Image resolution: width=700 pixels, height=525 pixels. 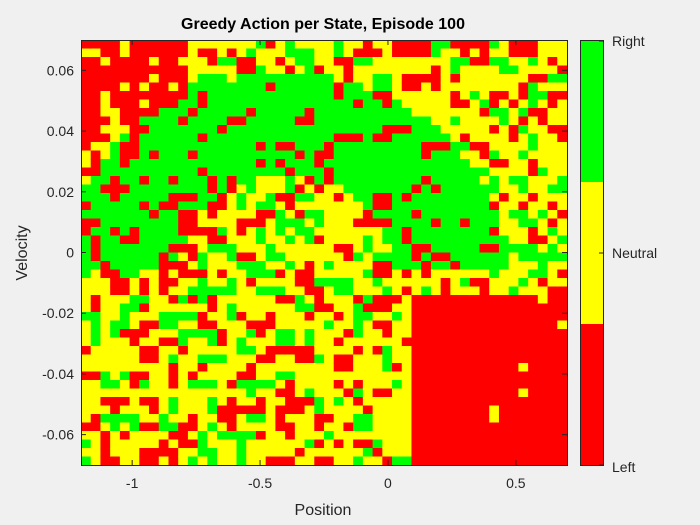 What do you see at coordinates (60, 192) in the screenshot?
I see `y-tick-label: 0.02` at bounding box center [60, 192].